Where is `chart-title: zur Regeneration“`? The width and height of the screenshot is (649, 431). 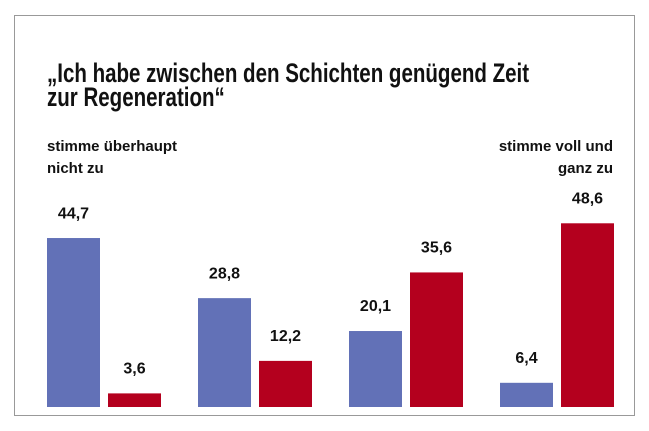
chart-title: zur Regeneration“ is located at coordinates (136, 97).